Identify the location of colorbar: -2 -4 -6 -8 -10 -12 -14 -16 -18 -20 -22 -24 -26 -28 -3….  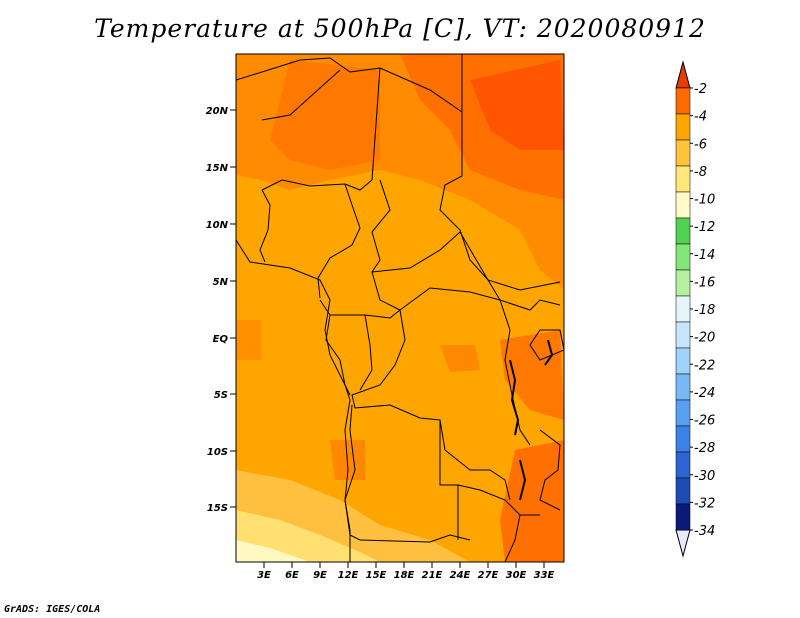
(695, 309).